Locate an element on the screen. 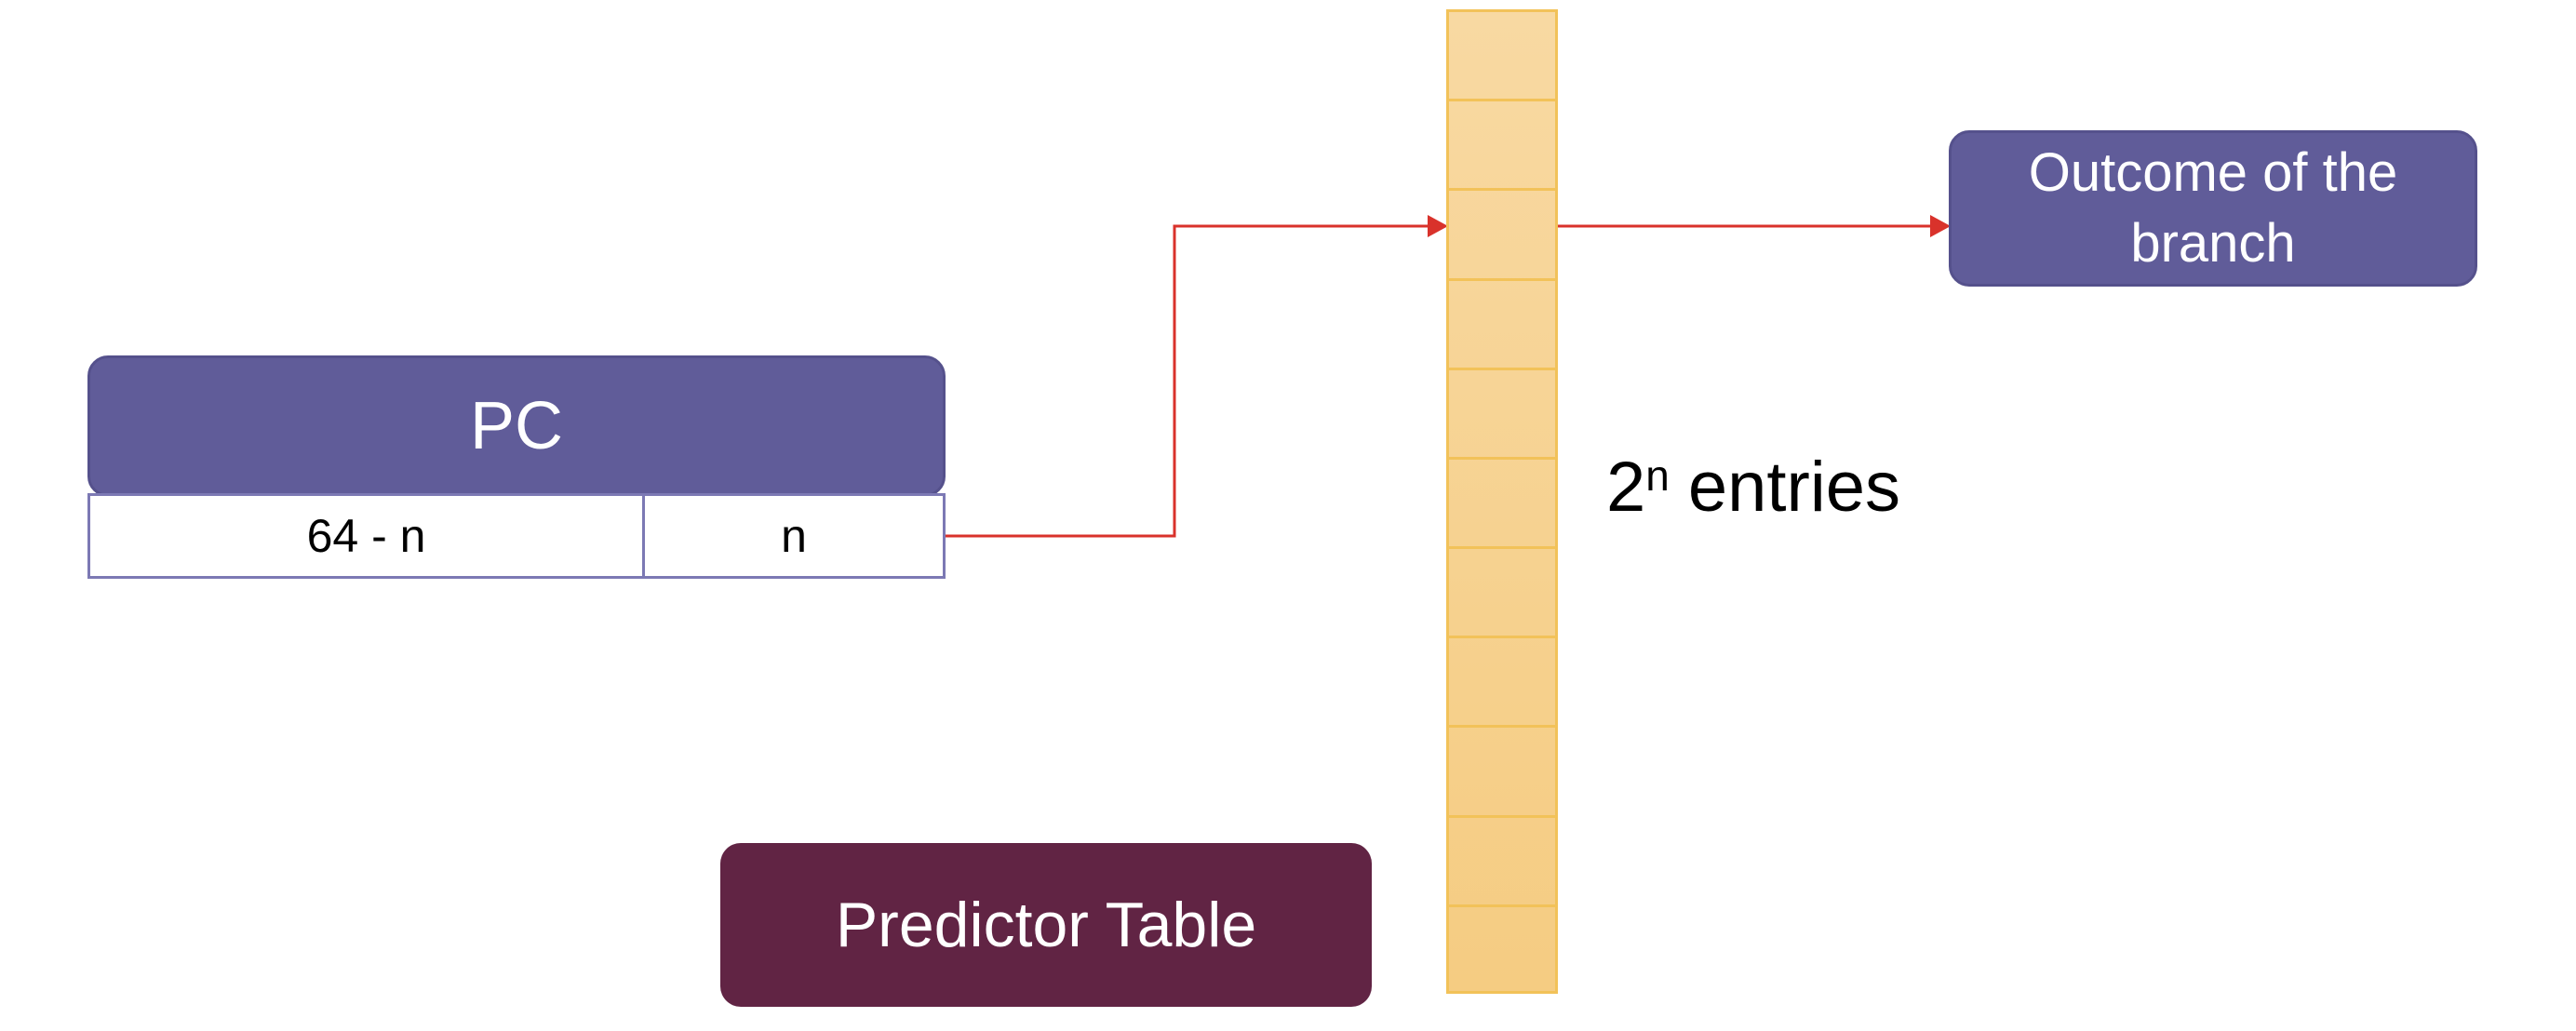  outcome-arrowhead is located at coordinates (1940, 226).